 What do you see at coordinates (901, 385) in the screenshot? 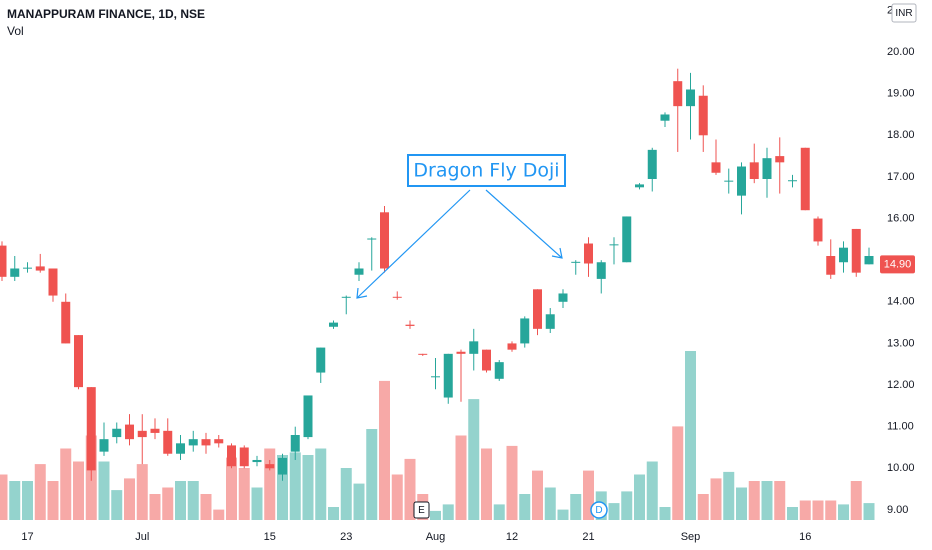
I see `y-tick-label: 12.00` at bounding box center [901, 385].